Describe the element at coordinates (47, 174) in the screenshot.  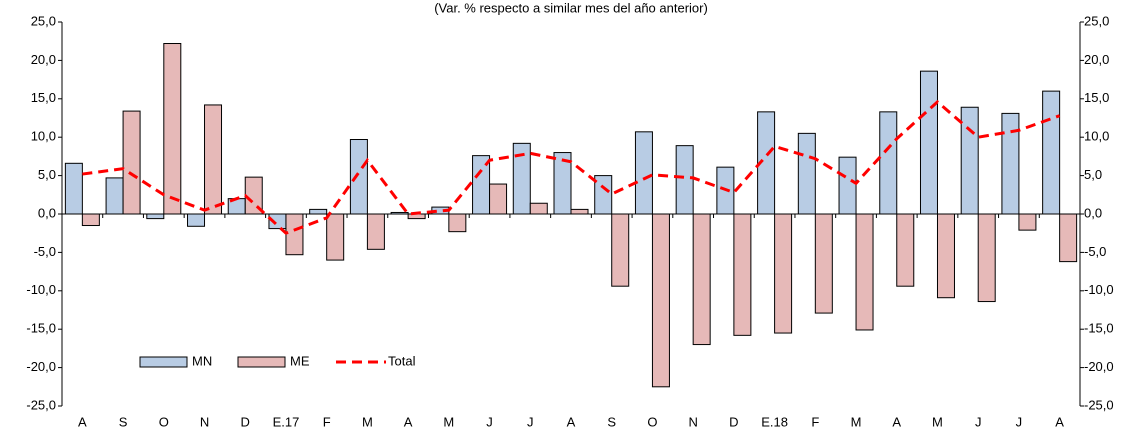
I see `y-tick-label: 5,0` at that location.